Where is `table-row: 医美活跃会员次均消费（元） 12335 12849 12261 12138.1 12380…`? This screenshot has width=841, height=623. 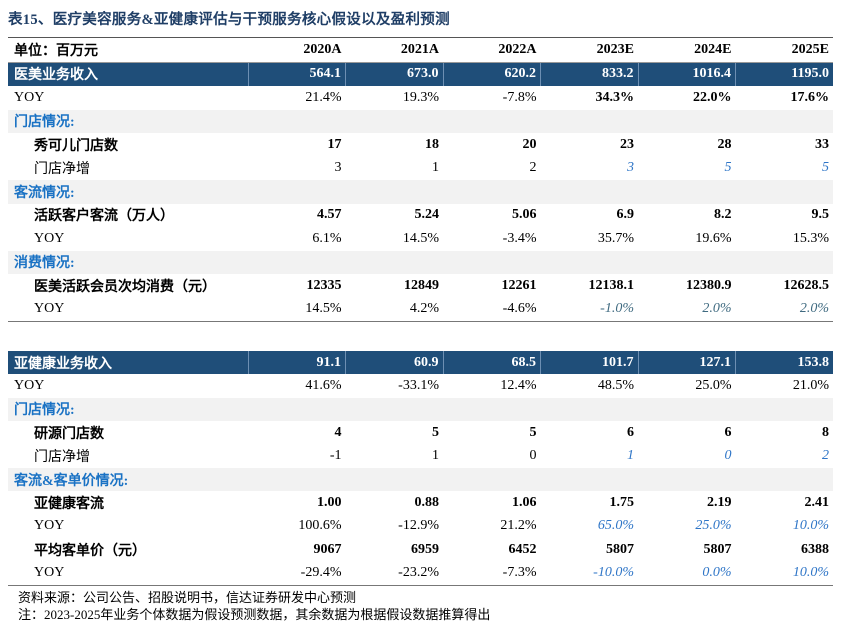 table-row: 医美活跃会员次均消费（元） 12335 12849 12261 12138.1 12380… is located at coordinates (420, 286).